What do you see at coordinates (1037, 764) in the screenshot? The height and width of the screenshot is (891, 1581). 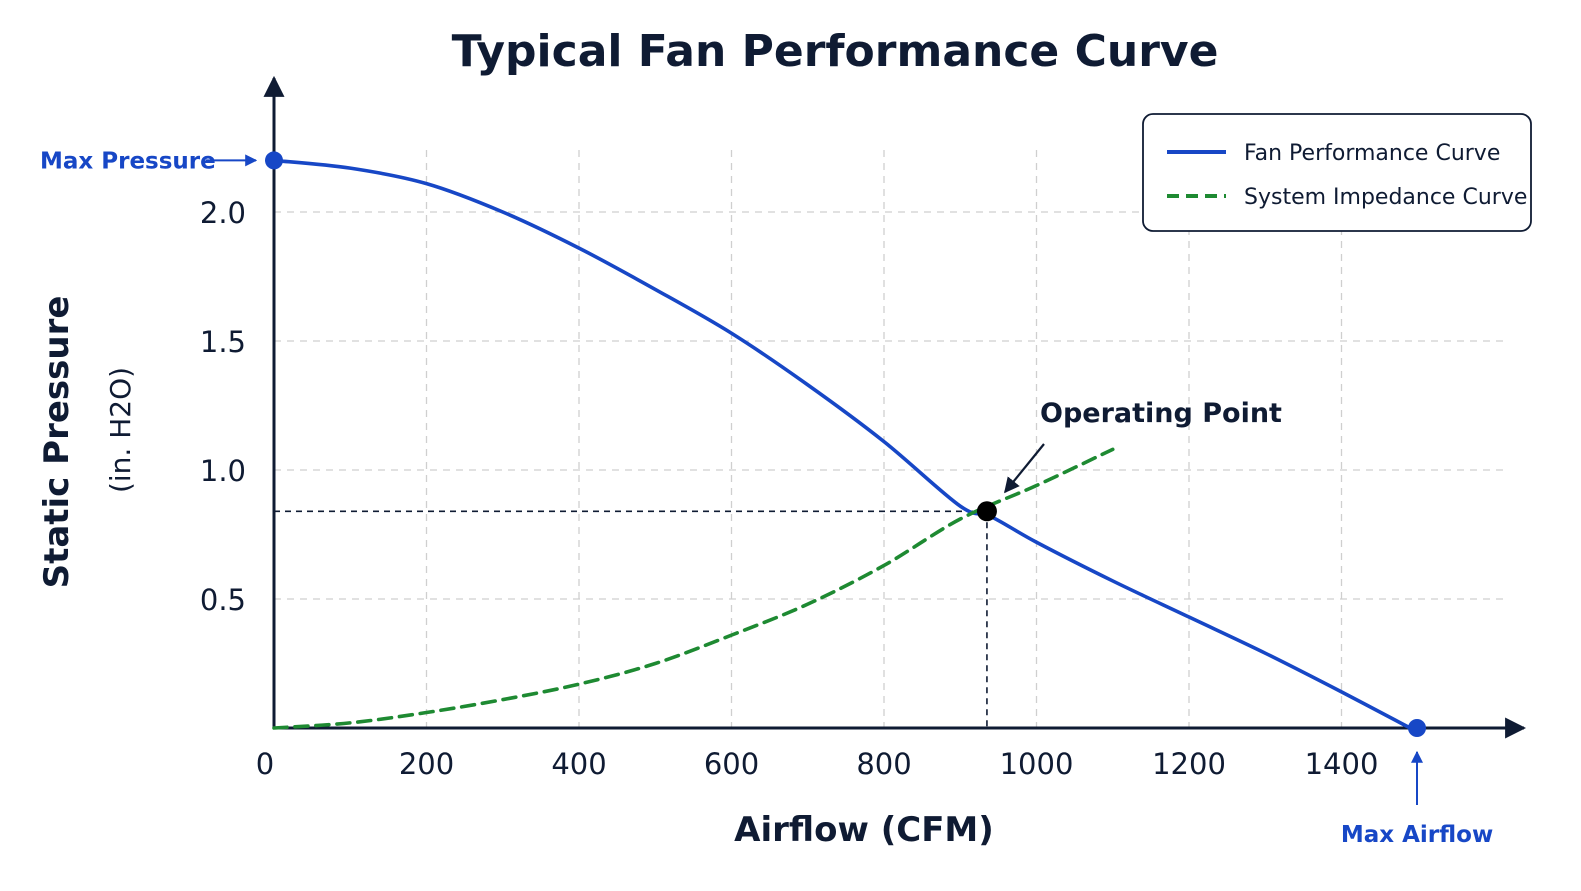 I see `x-tick-label: 1000` at bounding box center [1037, 764].